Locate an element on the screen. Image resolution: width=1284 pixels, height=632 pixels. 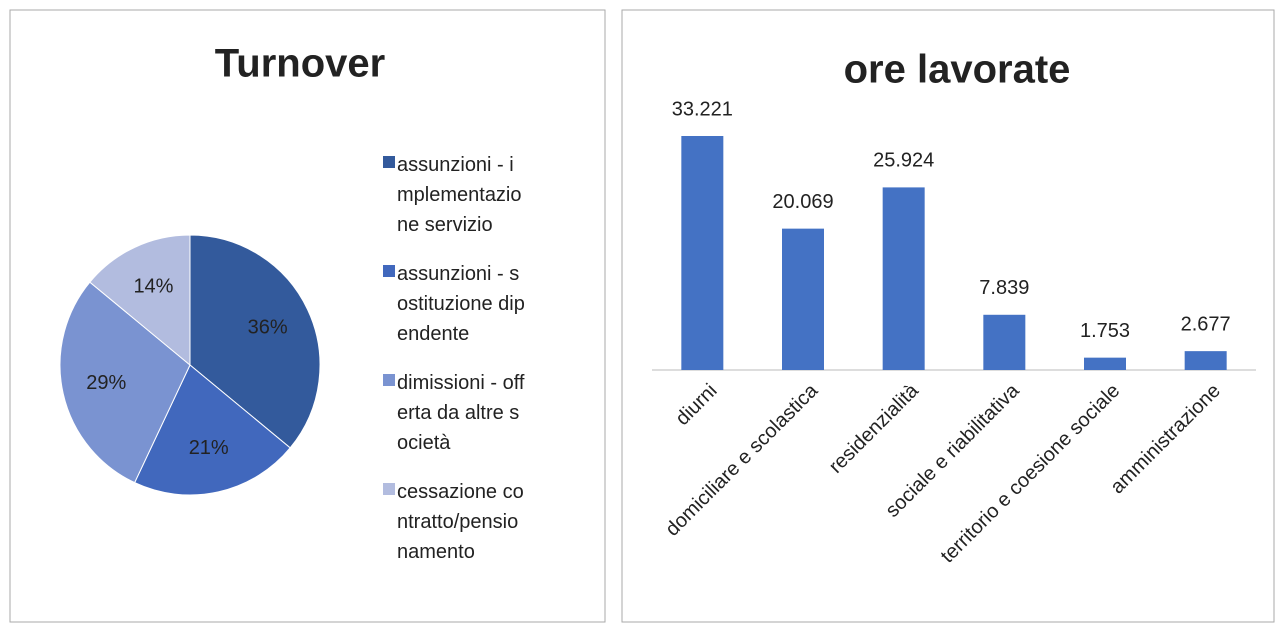
data-label: 1.753 is located at coordinates (1105, 331).